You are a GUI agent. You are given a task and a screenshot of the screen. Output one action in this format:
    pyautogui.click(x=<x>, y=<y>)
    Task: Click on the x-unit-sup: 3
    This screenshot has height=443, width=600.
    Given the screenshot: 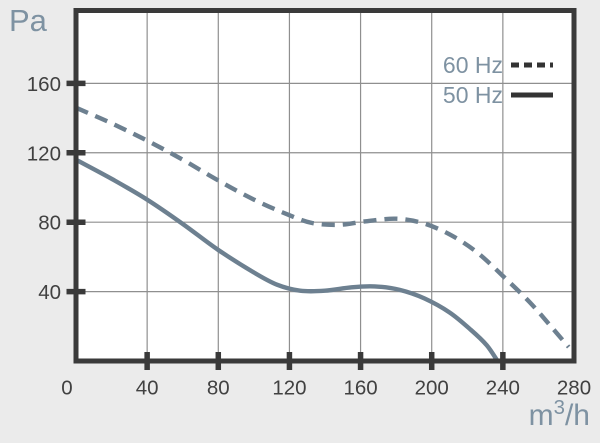 What is the action you would take?
    pyautogui.click(x=559, y=408)
    